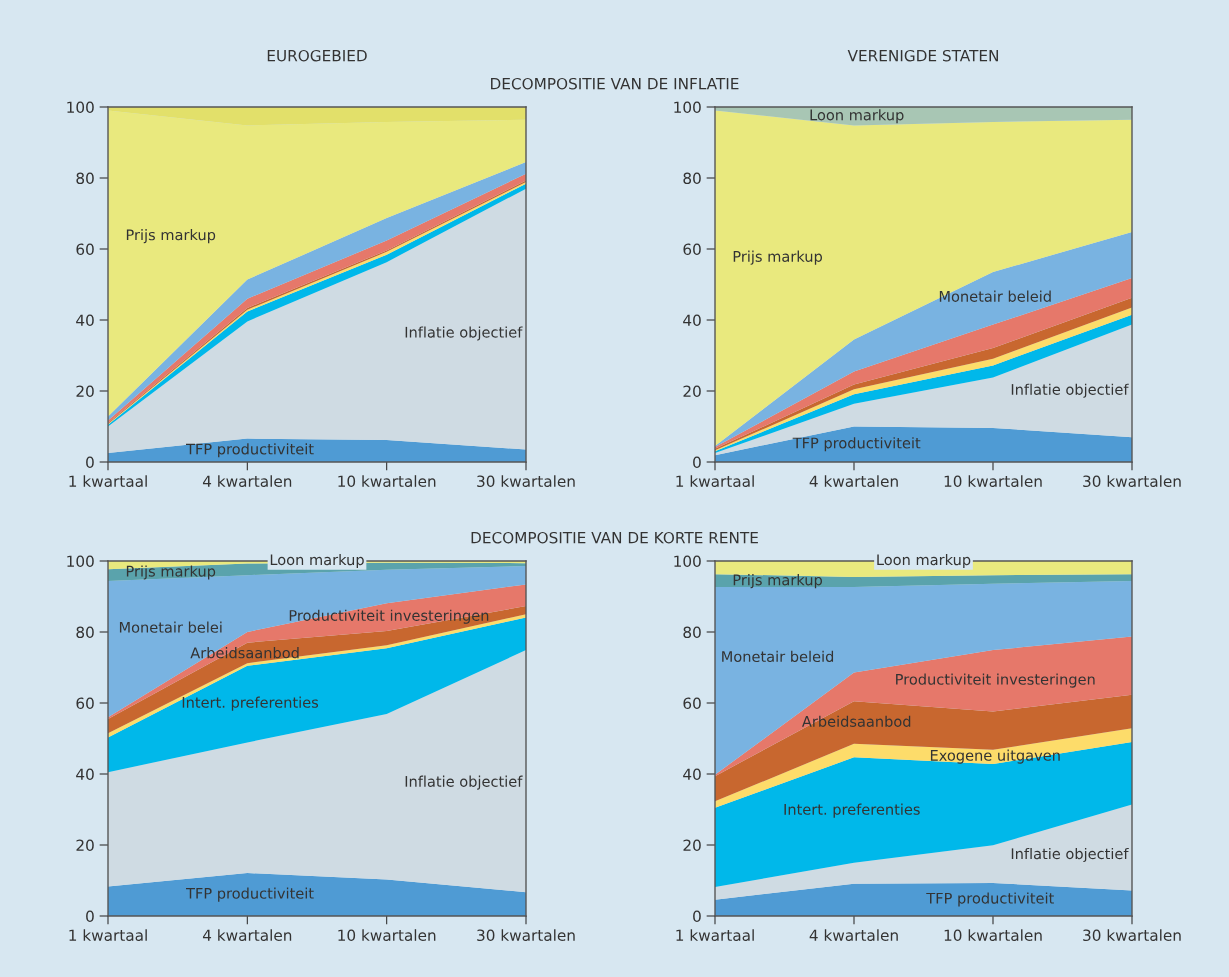  What do you see at coordinates (922, 55) in the screenshot?
I see `chart-title: VERENIGDE STATEN` at bounding box center [922, 55].